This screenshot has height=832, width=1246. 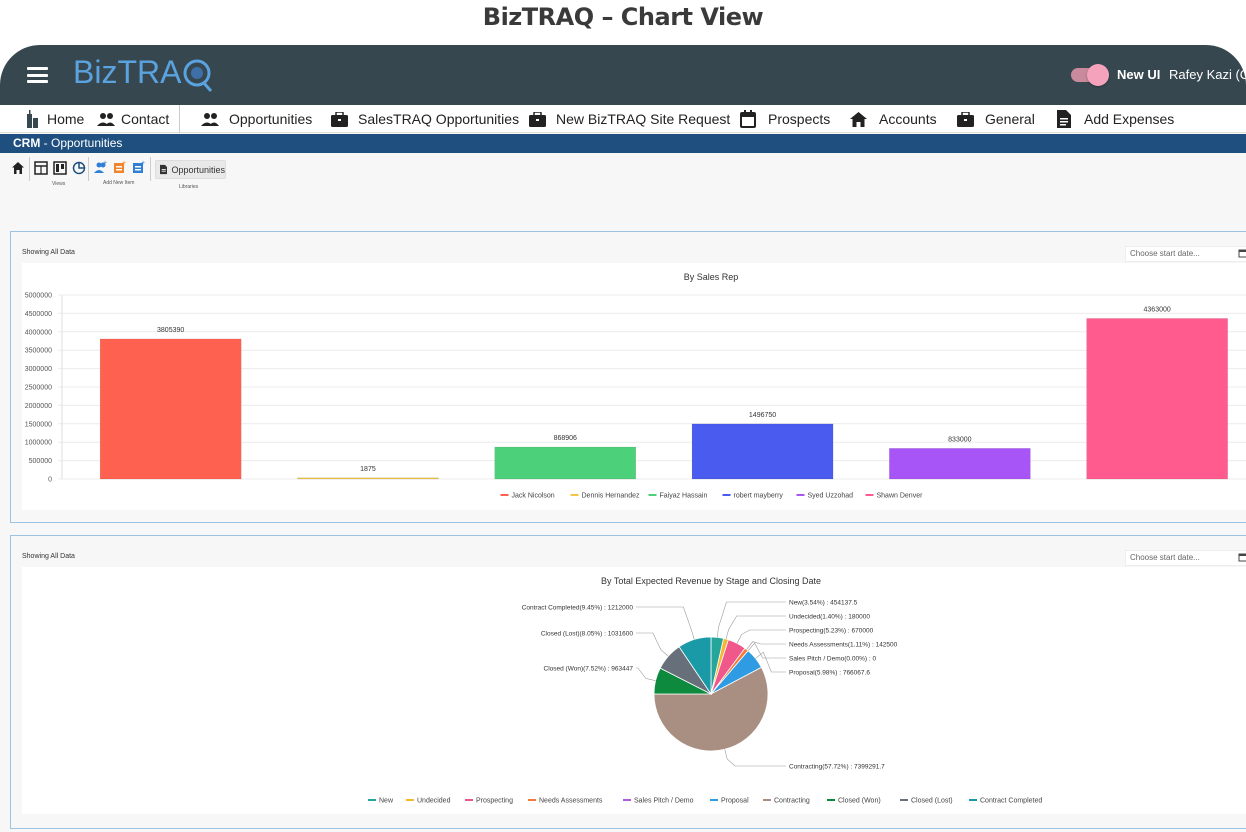 I want to click on nav-general-label: General, so click(x=1010, y=119).